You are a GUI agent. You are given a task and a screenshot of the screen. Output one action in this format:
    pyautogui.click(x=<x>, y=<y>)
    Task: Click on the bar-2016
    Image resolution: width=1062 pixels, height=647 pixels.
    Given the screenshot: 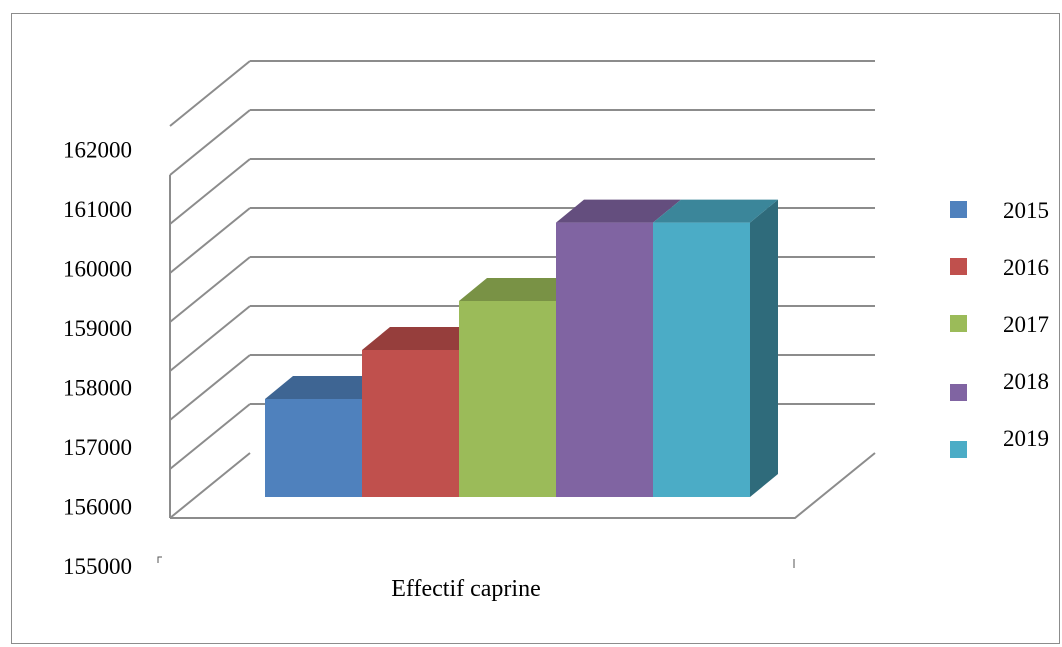 What is the action you would take?
    pyautogui.click(x=424, y=412)
    